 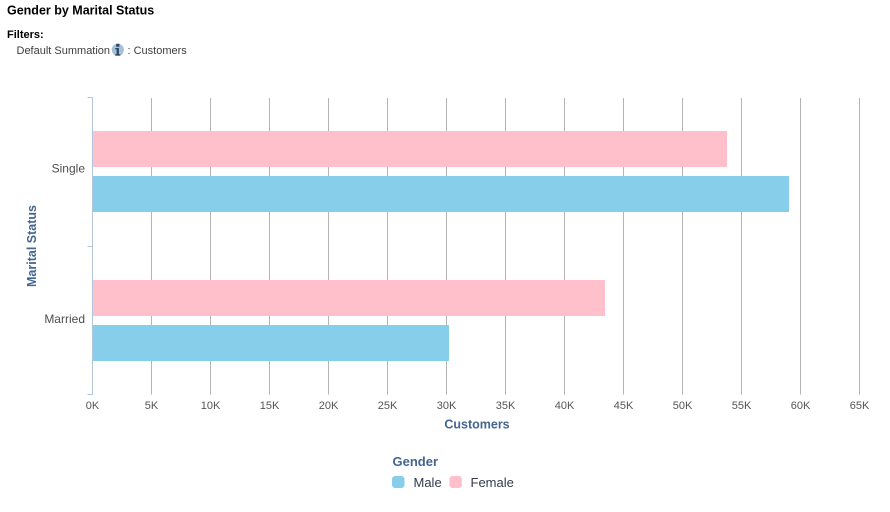 I want to click on svg-text: 30K, so click(x=447, y=406).